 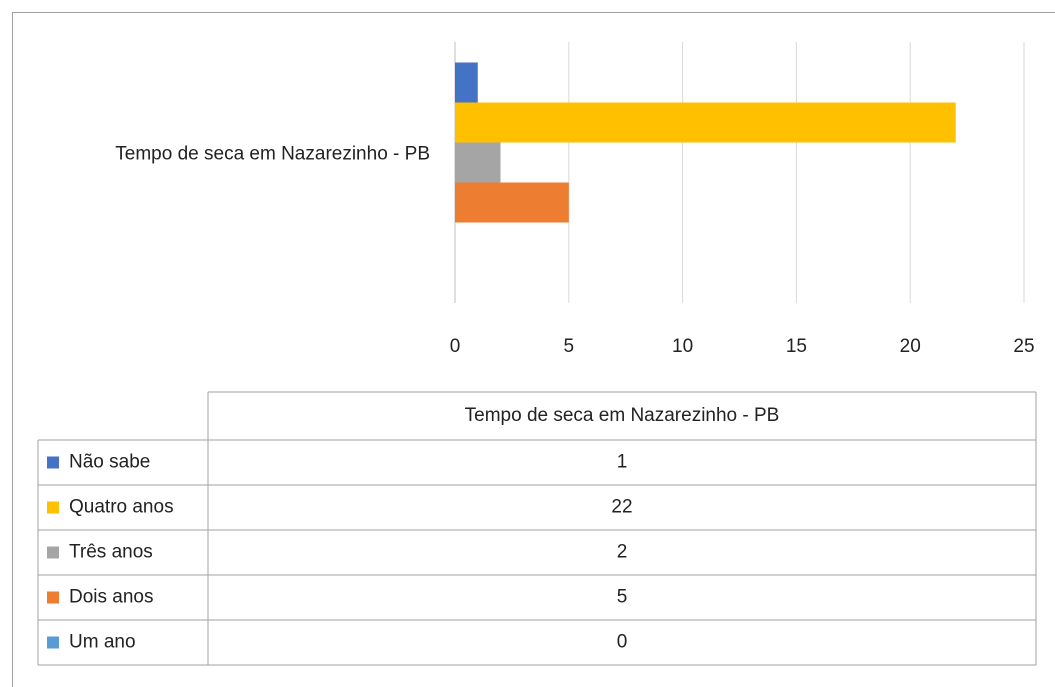 I want to click on x-tick-label: 20, so click(x=910, y=346).